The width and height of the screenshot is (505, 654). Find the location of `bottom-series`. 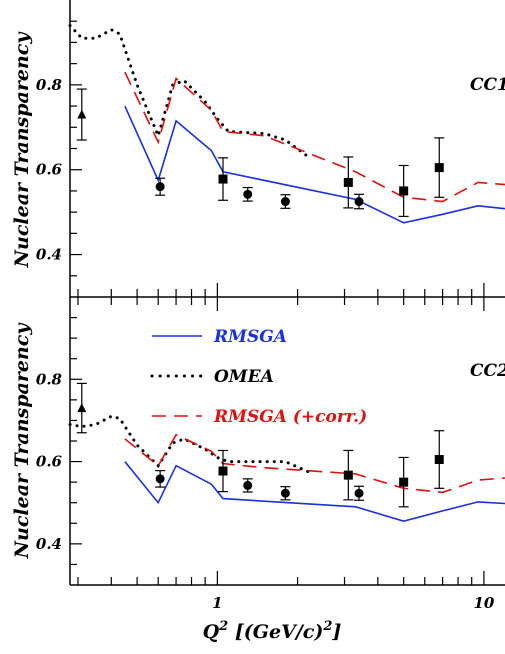

bottom-series is located at coordinates (286, 468).